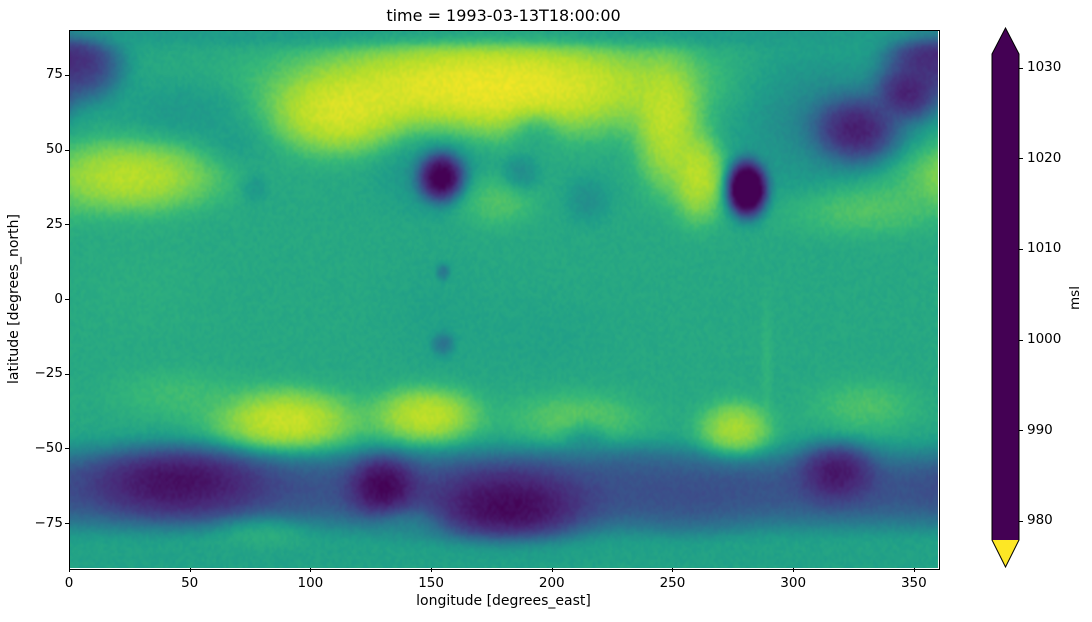  I want to click on x-tick-label: 150, so click(431, 583).